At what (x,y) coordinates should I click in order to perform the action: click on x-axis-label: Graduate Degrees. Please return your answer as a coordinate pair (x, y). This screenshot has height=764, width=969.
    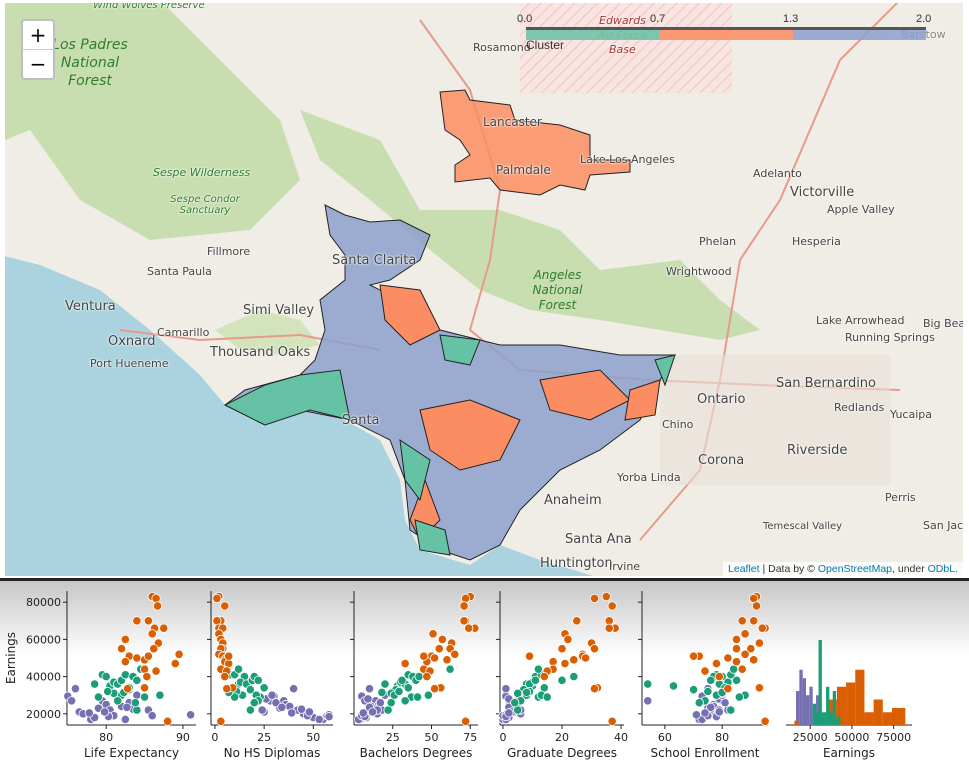
    Looking at the image, I should click on (562, 753).